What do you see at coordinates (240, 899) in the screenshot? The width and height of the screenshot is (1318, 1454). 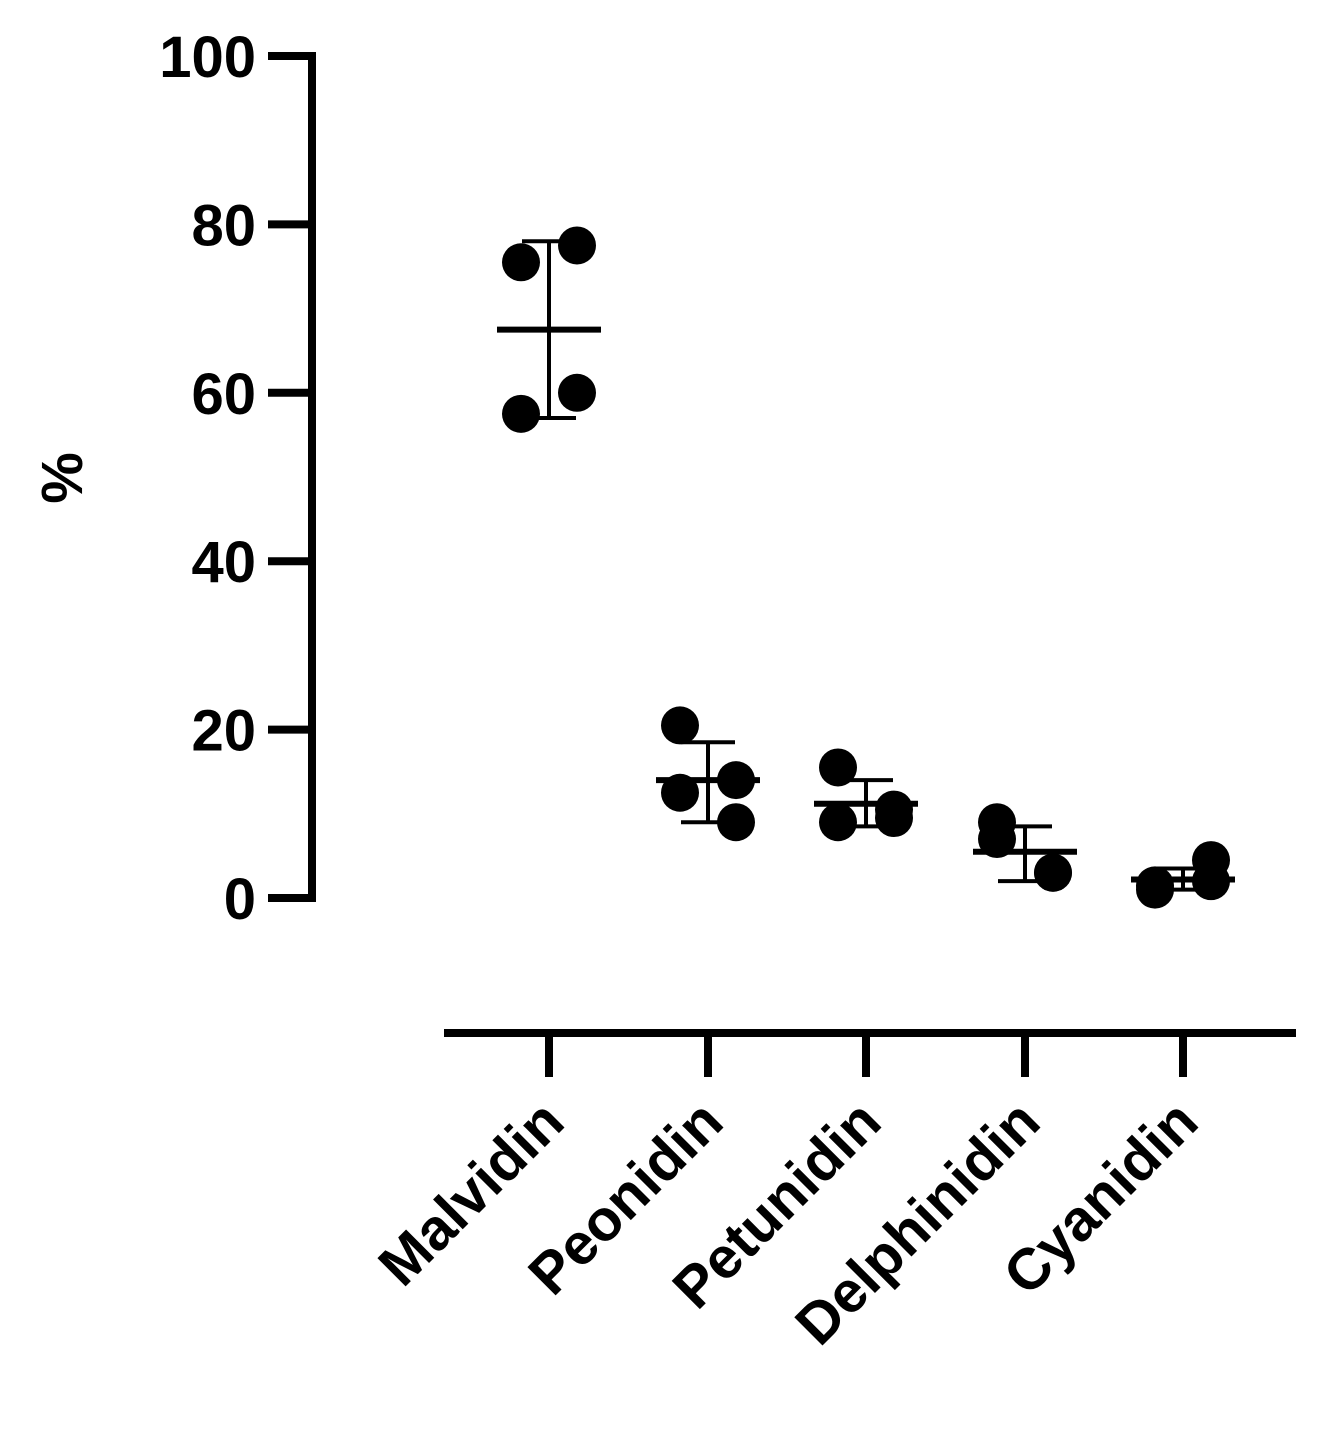 I see `y-tick-label: 0` at bounding box center [240, 899].